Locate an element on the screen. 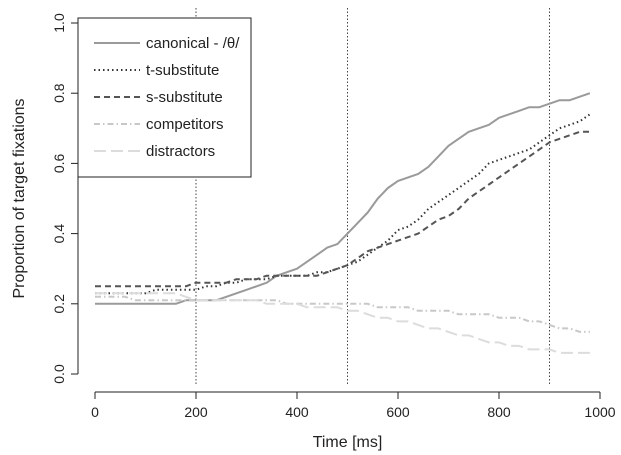 The width and height of the screenshot is (621, 455). x-tick-label: 200 is located at coordinates (196, 412).